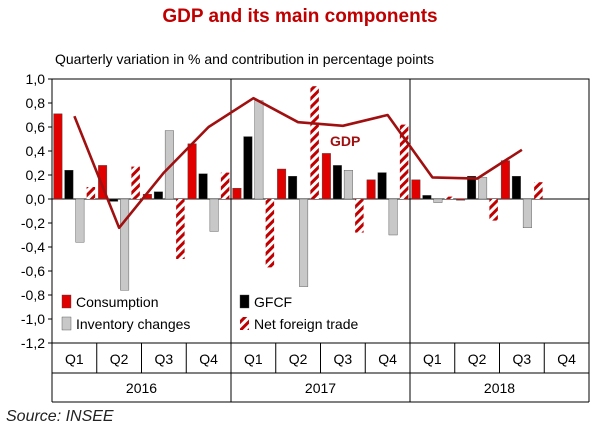 This screenshot has height=436, width=600. I want to click on legend-label: Consumption, so click(117, 302).